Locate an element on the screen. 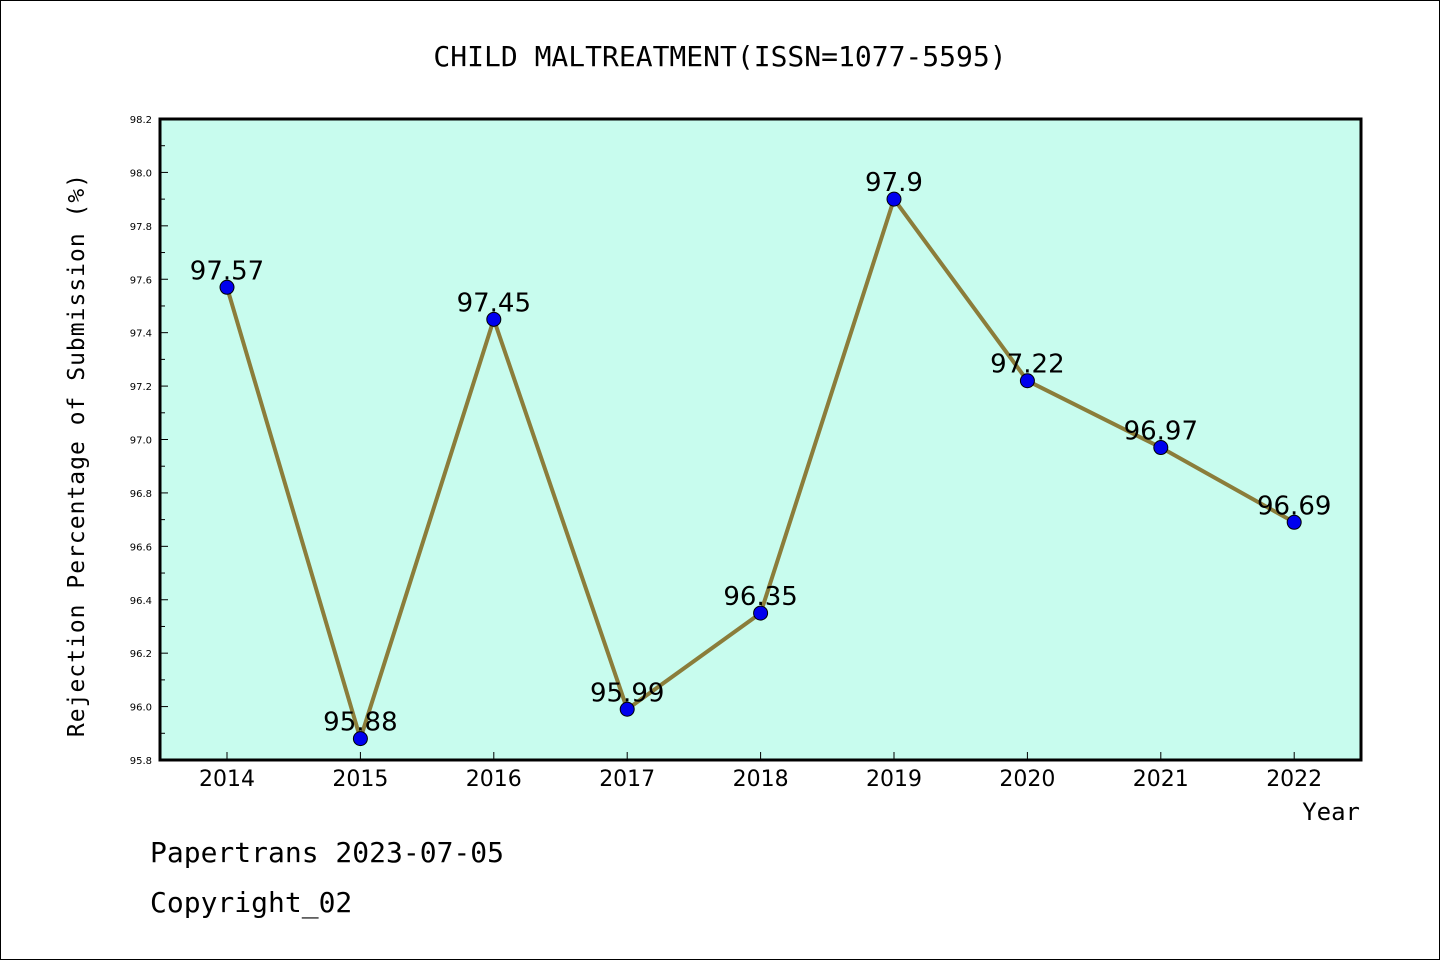 This screenshot has width=1440, height=960. y-tick-label: 97.6 is located at coordinates (141, 280).